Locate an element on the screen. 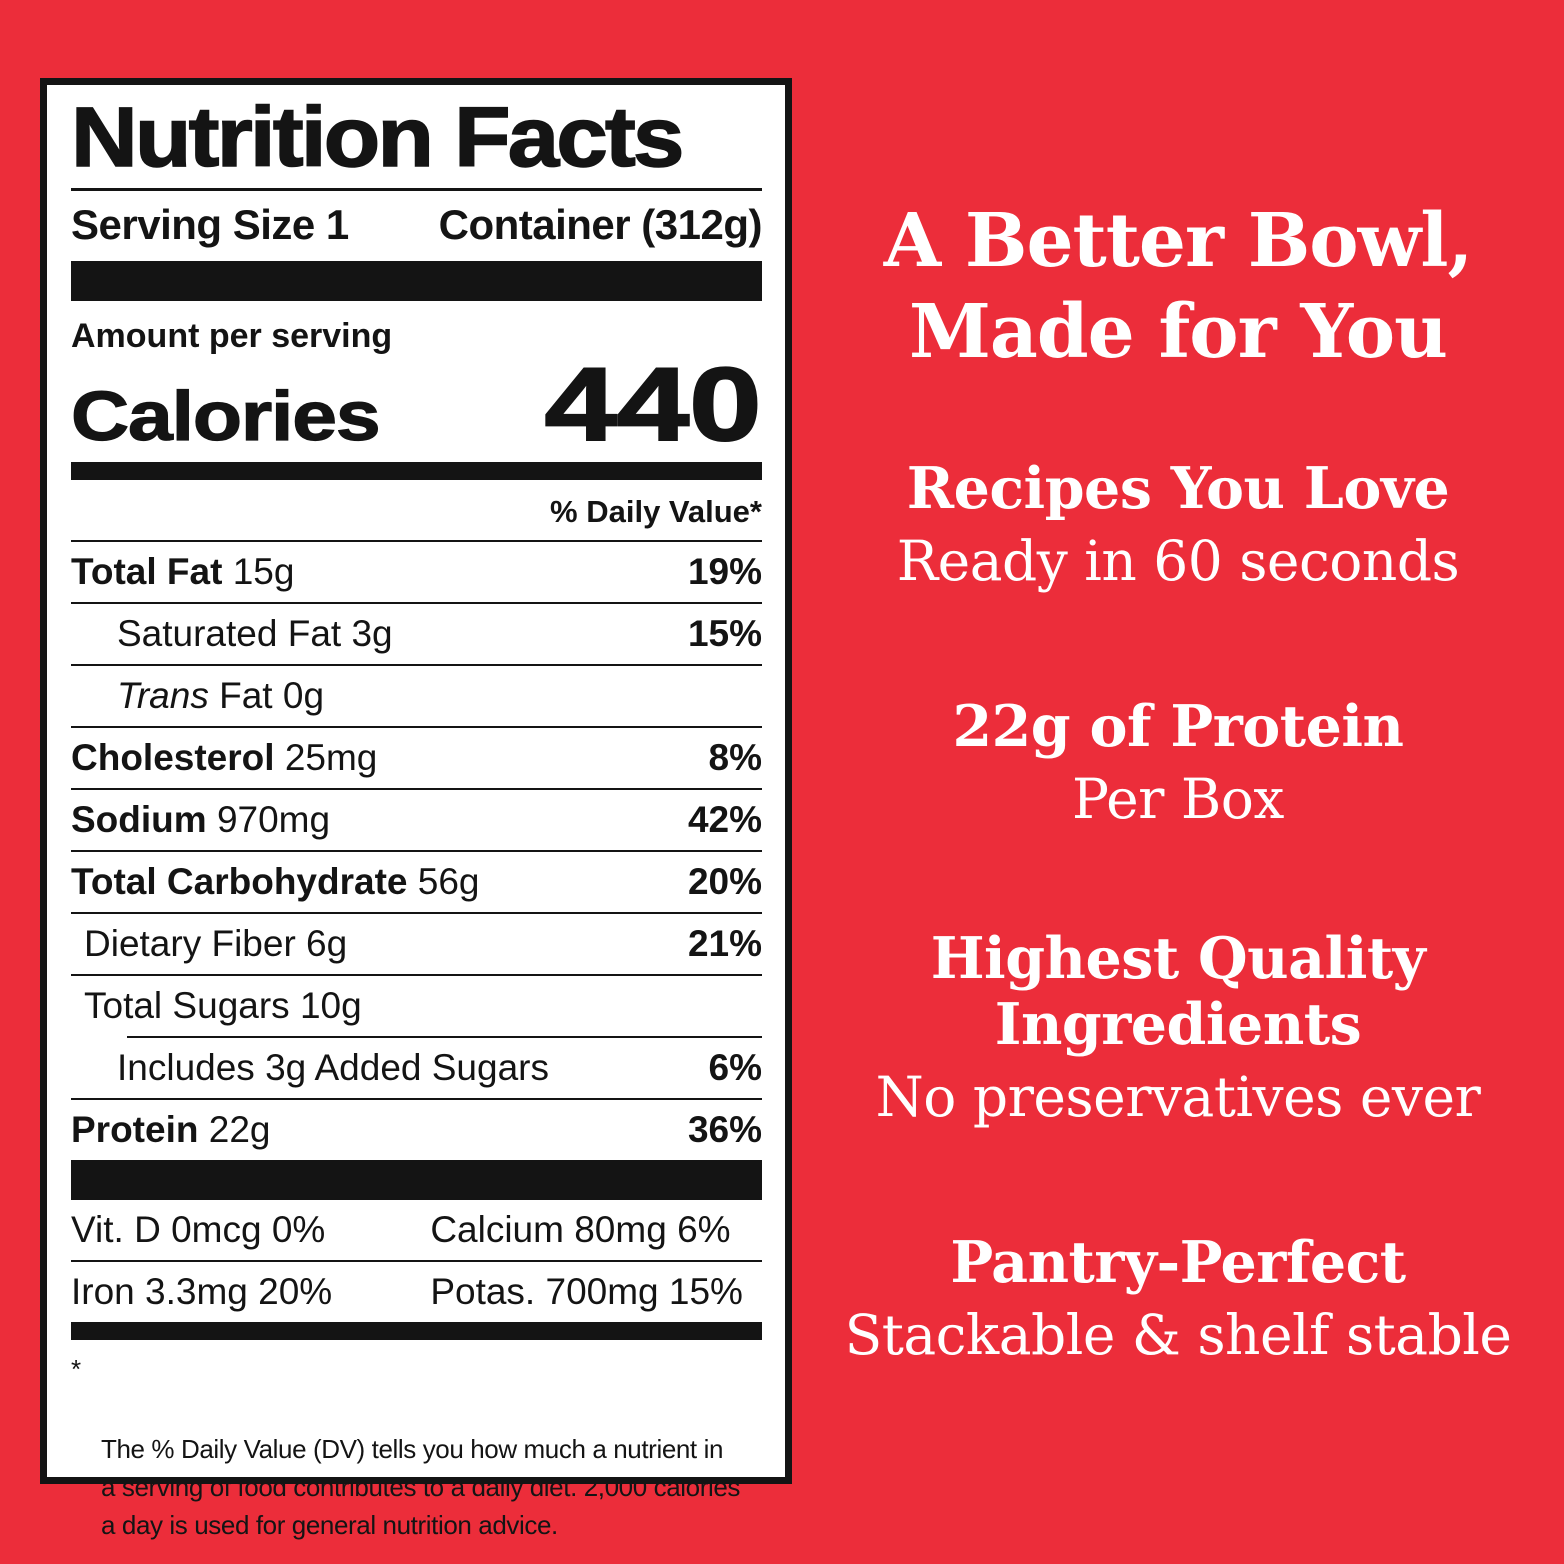  micronutrient-row: Vit. D 0mcg 0% Calcium 80mg 6% is located at coordinates (416, 1230).